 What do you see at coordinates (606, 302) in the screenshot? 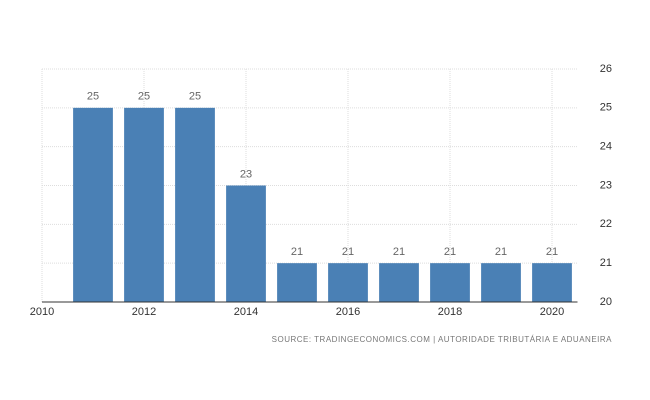
I see `y-tick-label: 20` at bounding box center [606, 302].